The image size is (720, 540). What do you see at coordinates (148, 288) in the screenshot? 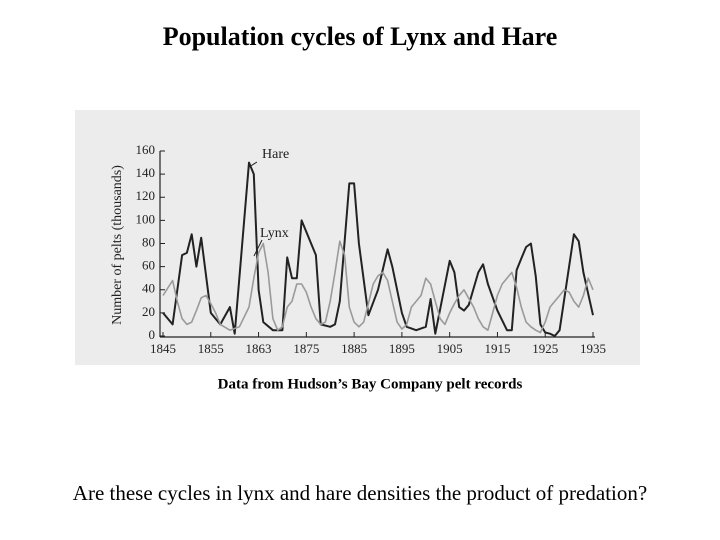
I see `y-tick-label: 40` at bounding box center [148, 288].